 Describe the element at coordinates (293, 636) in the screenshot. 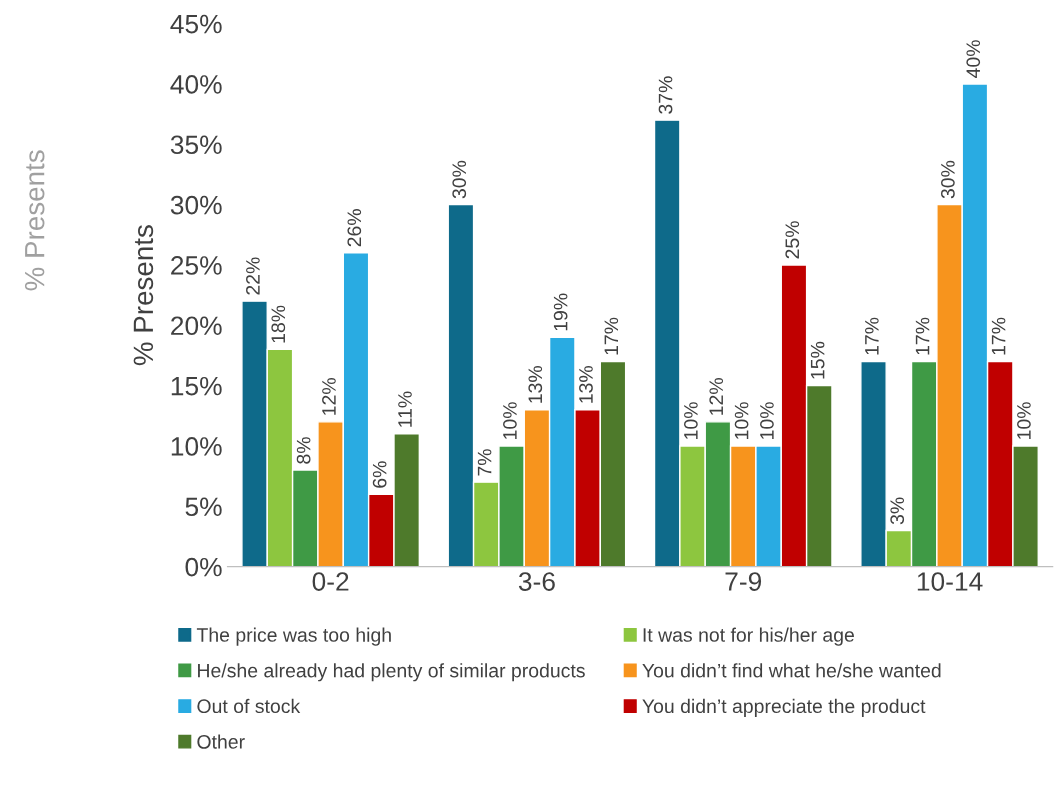

I see `legend-label: The price was too high` at that location.